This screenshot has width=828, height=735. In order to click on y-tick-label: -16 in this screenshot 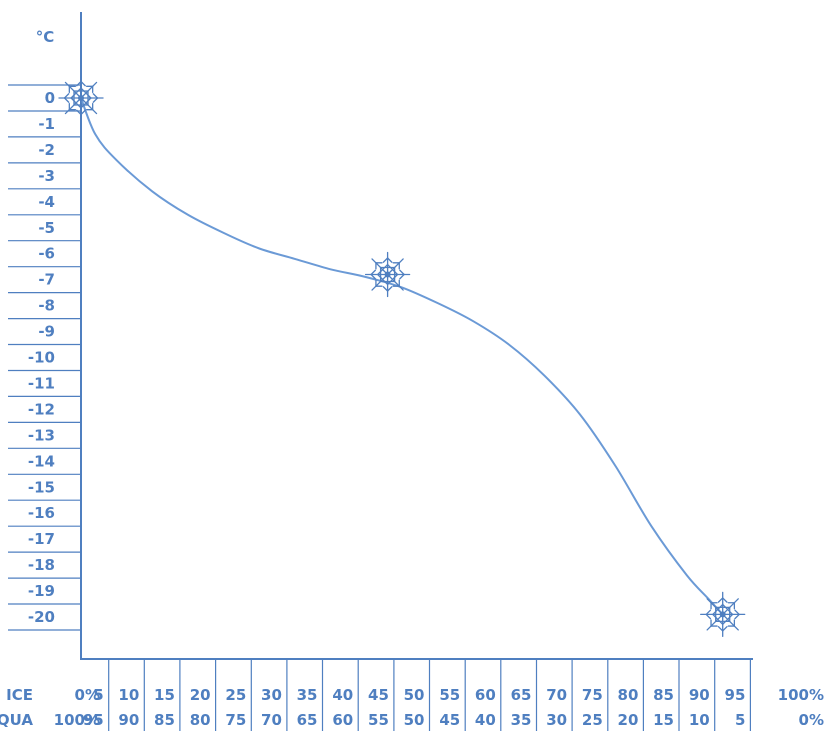, I will do `click(41, 513)`.